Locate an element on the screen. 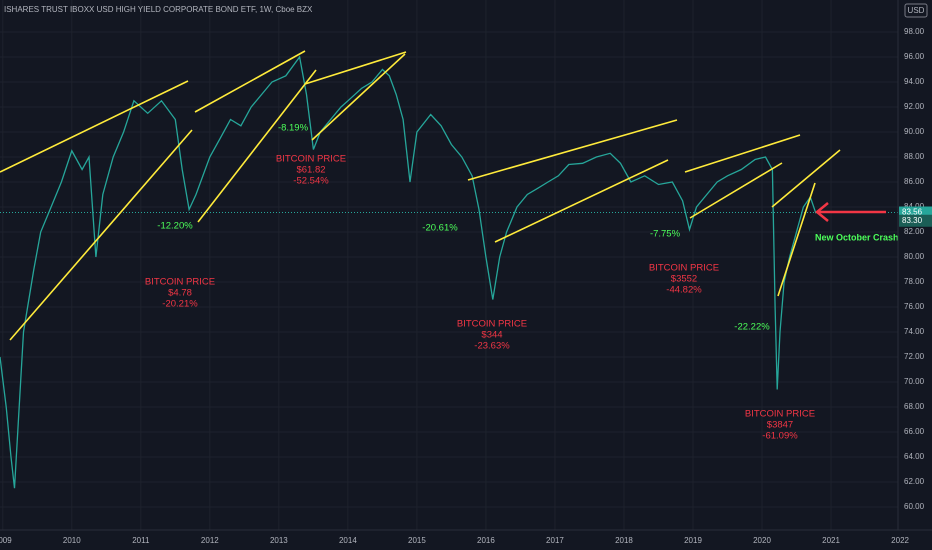  price-tag-label: 83.30 is located at coordinates (912, 220).